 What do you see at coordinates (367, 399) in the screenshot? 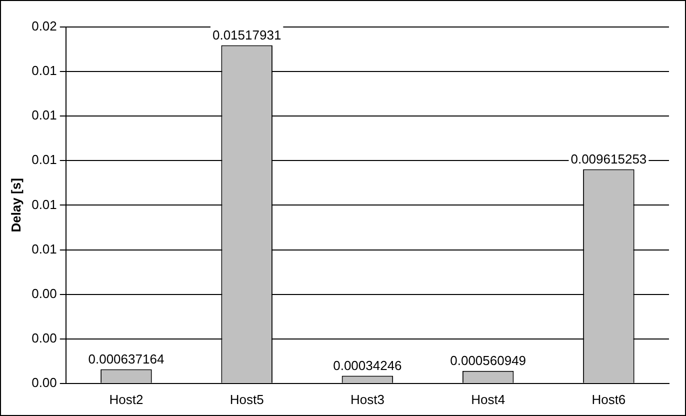
I see `x-tick-label: Host3` at bounding box center [367, 399].